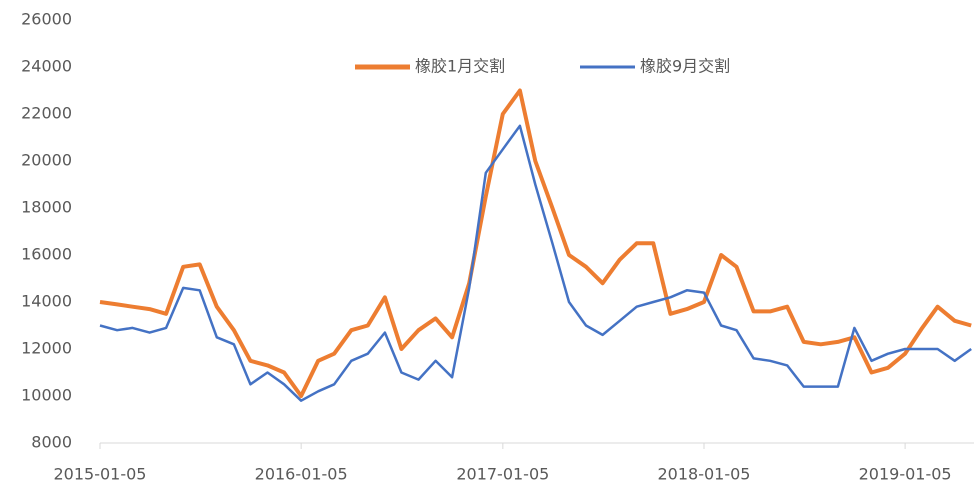 Image resolution: width=974 pixels, height=487 pixels. What do you see at coordinates (46, 19) in the screenshot?
I see `y-tick-label: 26000` at bounding box center [46, 19].